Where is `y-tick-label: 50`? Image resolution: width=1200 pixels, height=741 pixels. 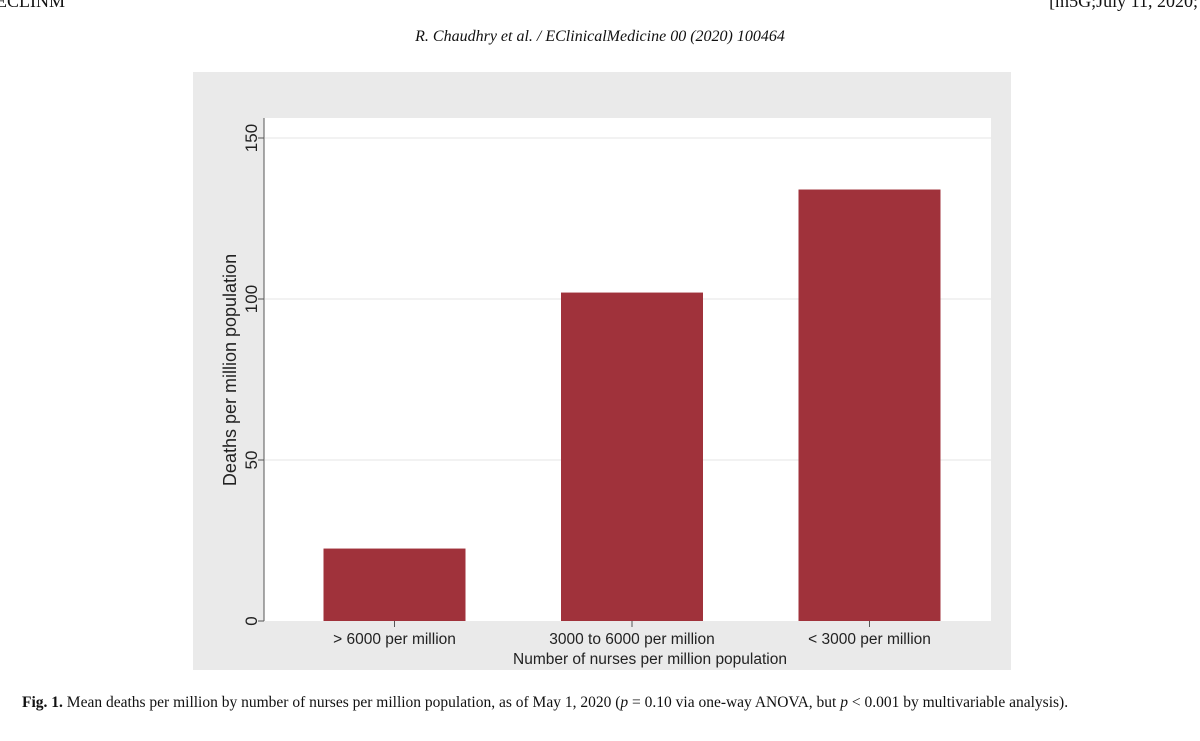 y-tick-label: 50 is located at coordinates (251, 460).